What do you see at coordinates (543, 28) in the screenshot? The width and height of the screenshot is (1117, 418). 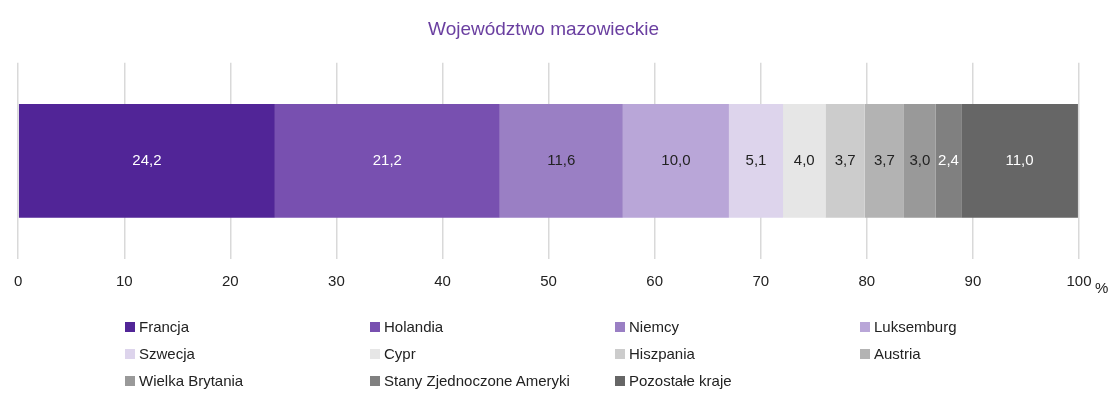 I see `chart-title: Województwo mazowieckie` at bounding box center [543, 28].